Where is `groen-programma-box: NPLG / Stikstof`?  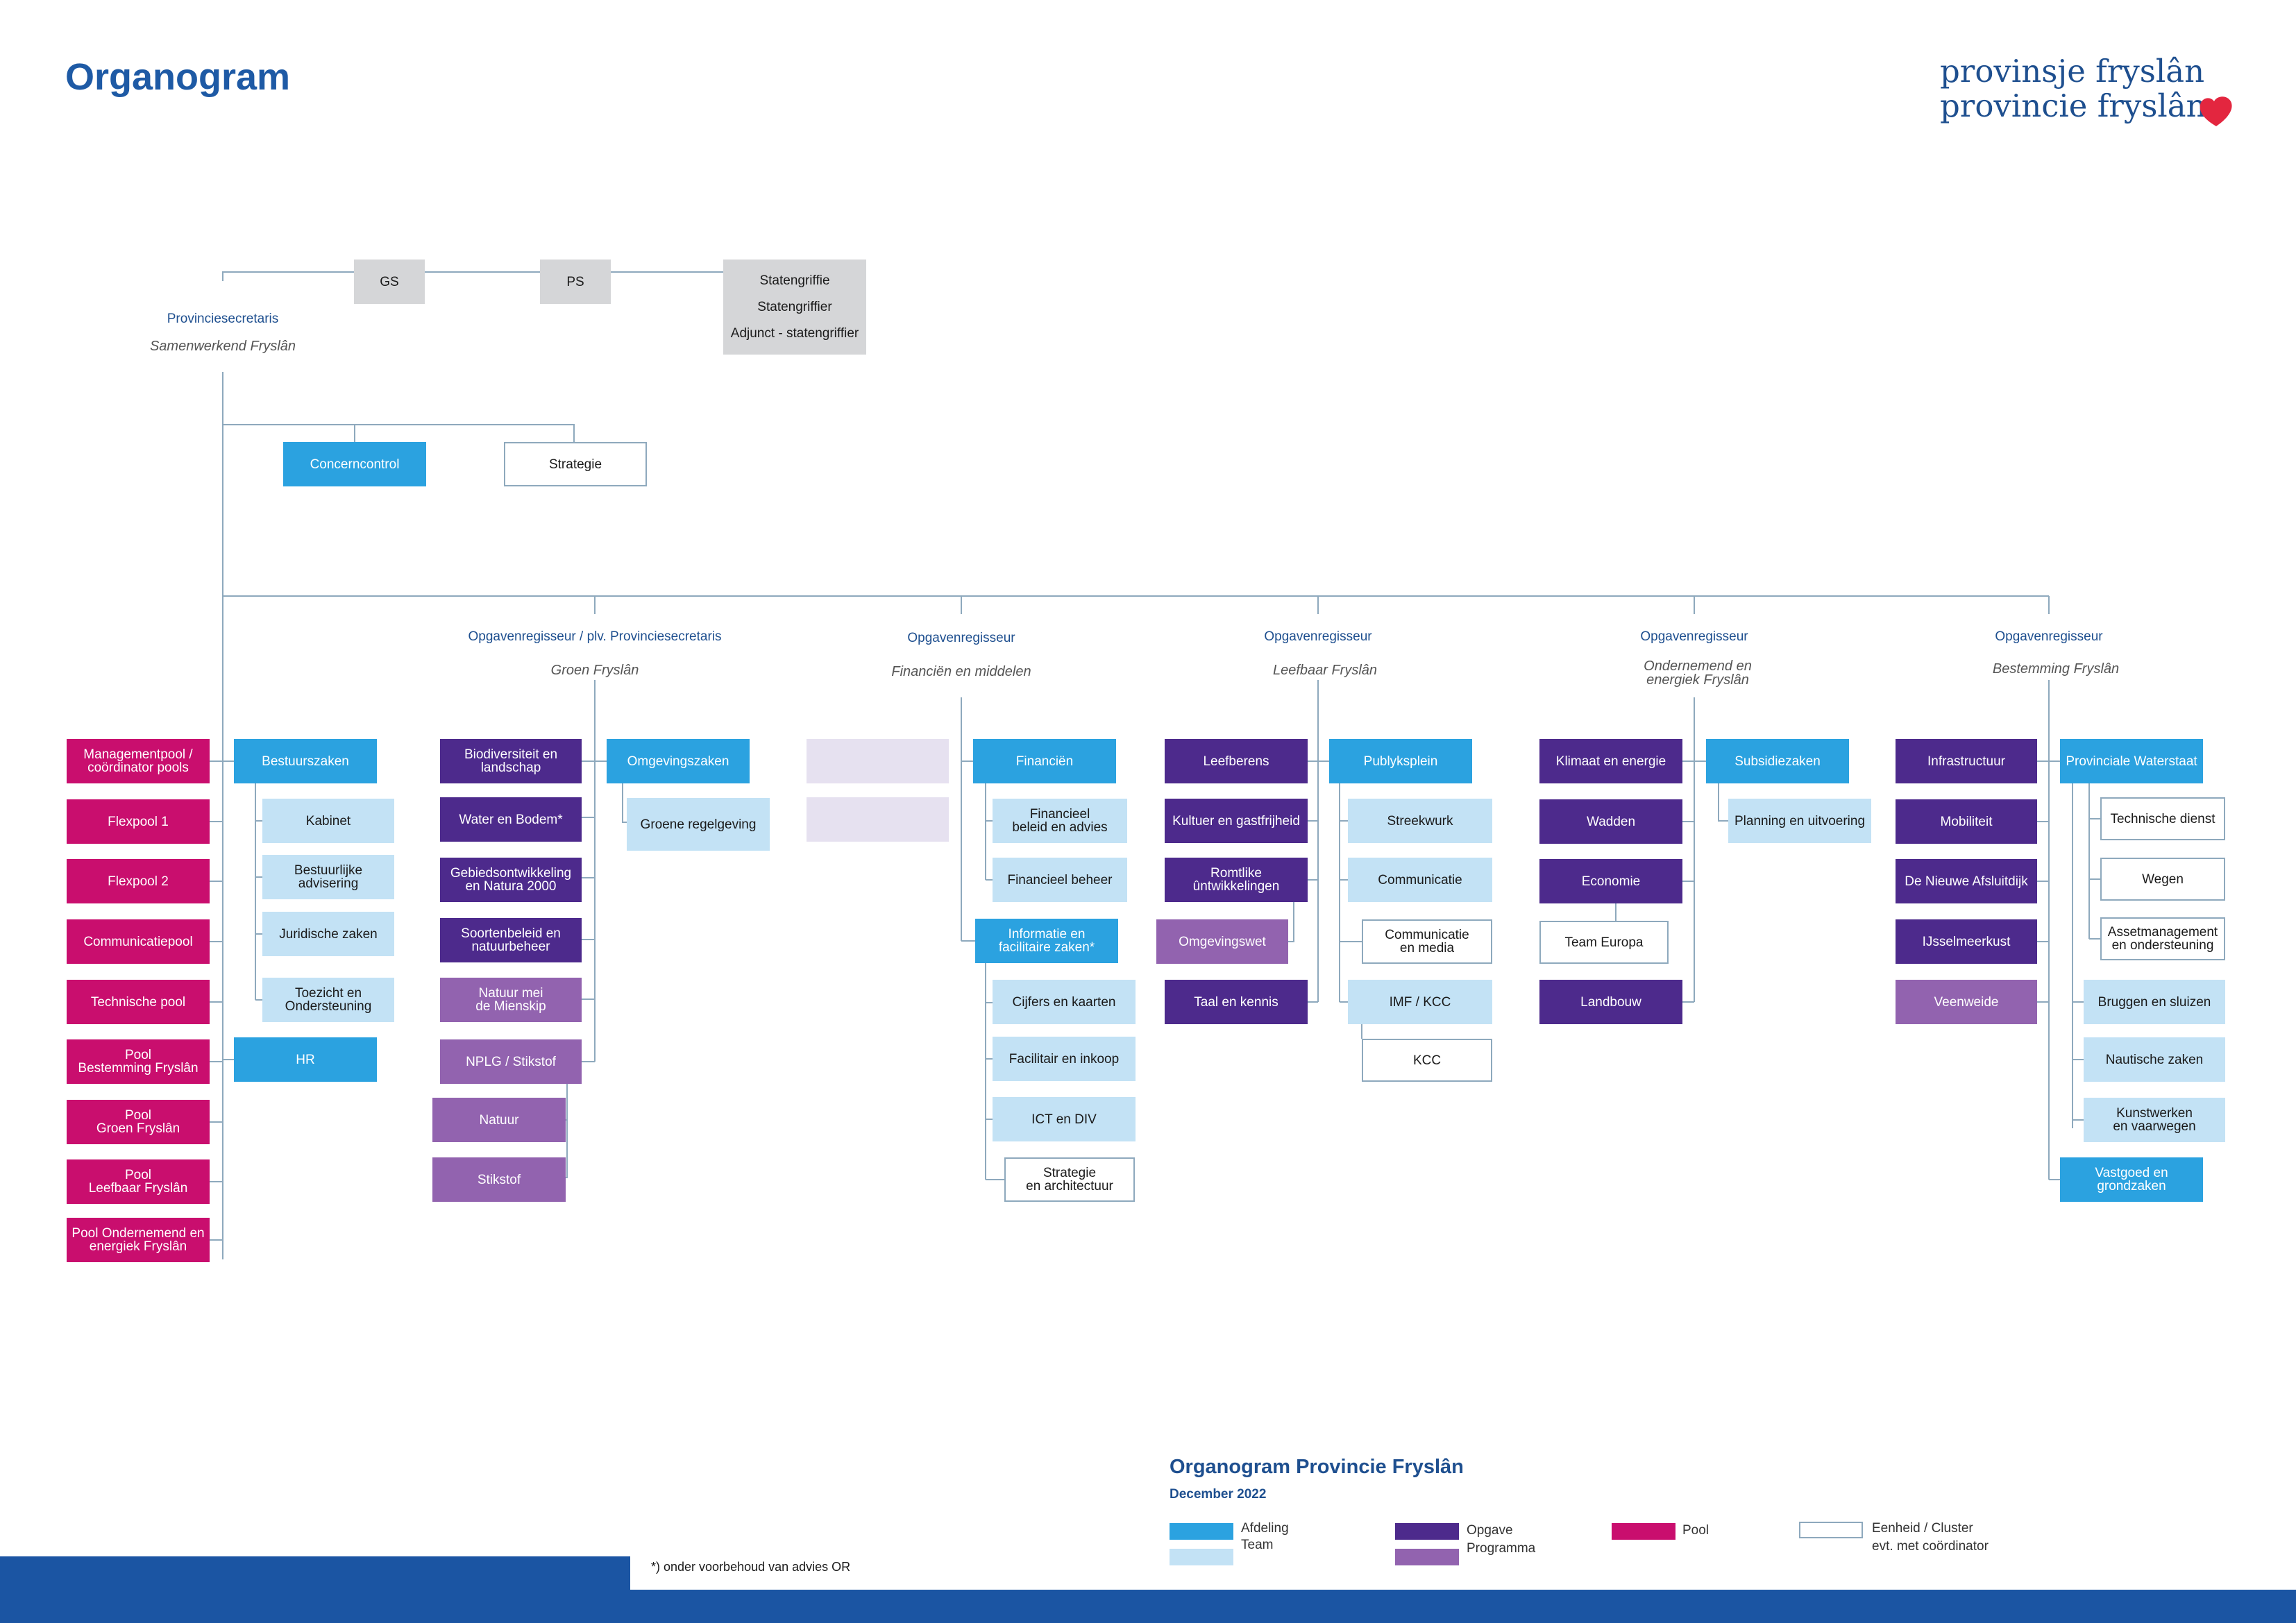 groen-programma-box: NPLG / Stikstof is located at coordinates (511, 1061).